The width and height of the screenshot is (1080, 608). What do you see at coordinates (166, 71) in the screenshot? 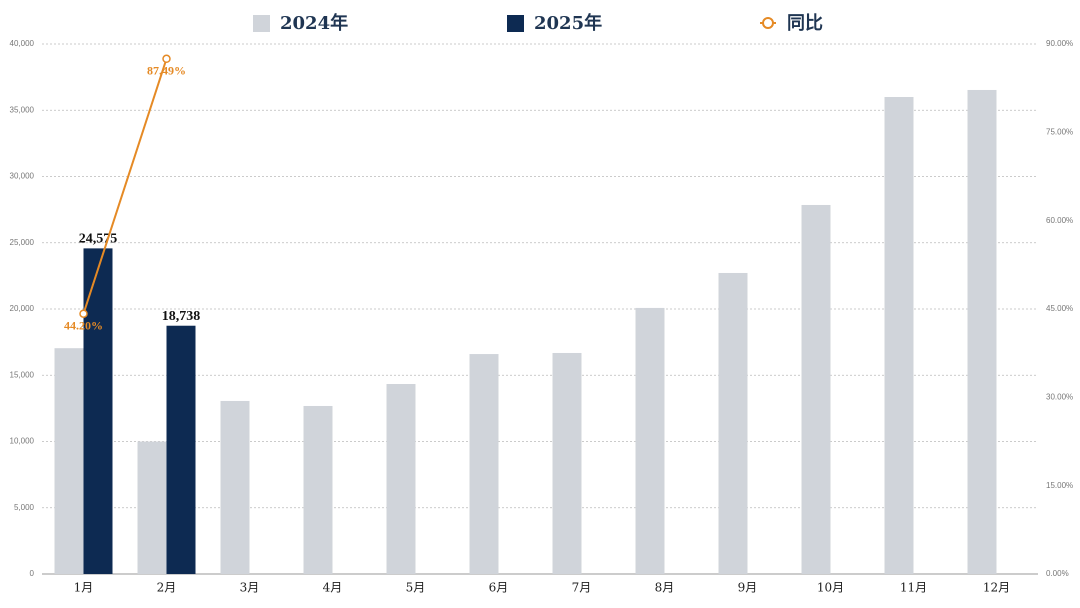
I see `data-label: 87.49%` at bounding box center [166, 71].